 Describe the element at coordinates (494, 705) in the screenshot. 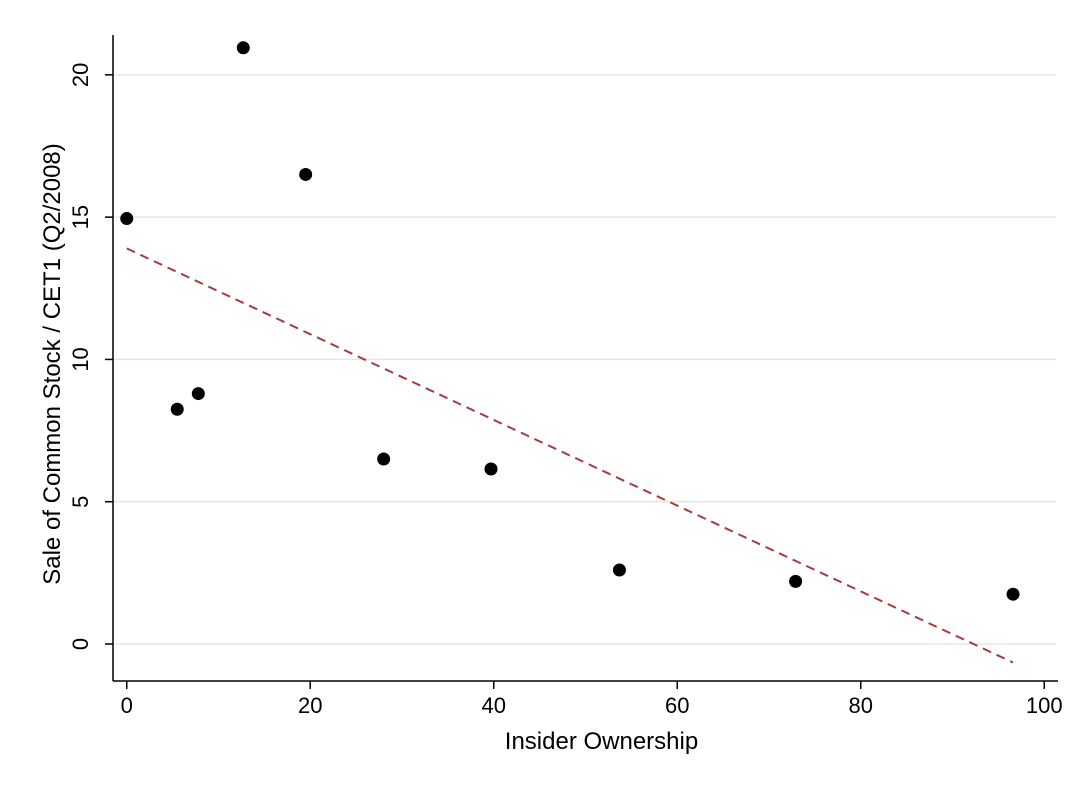

I see `x-tick-label: 40` at that location.